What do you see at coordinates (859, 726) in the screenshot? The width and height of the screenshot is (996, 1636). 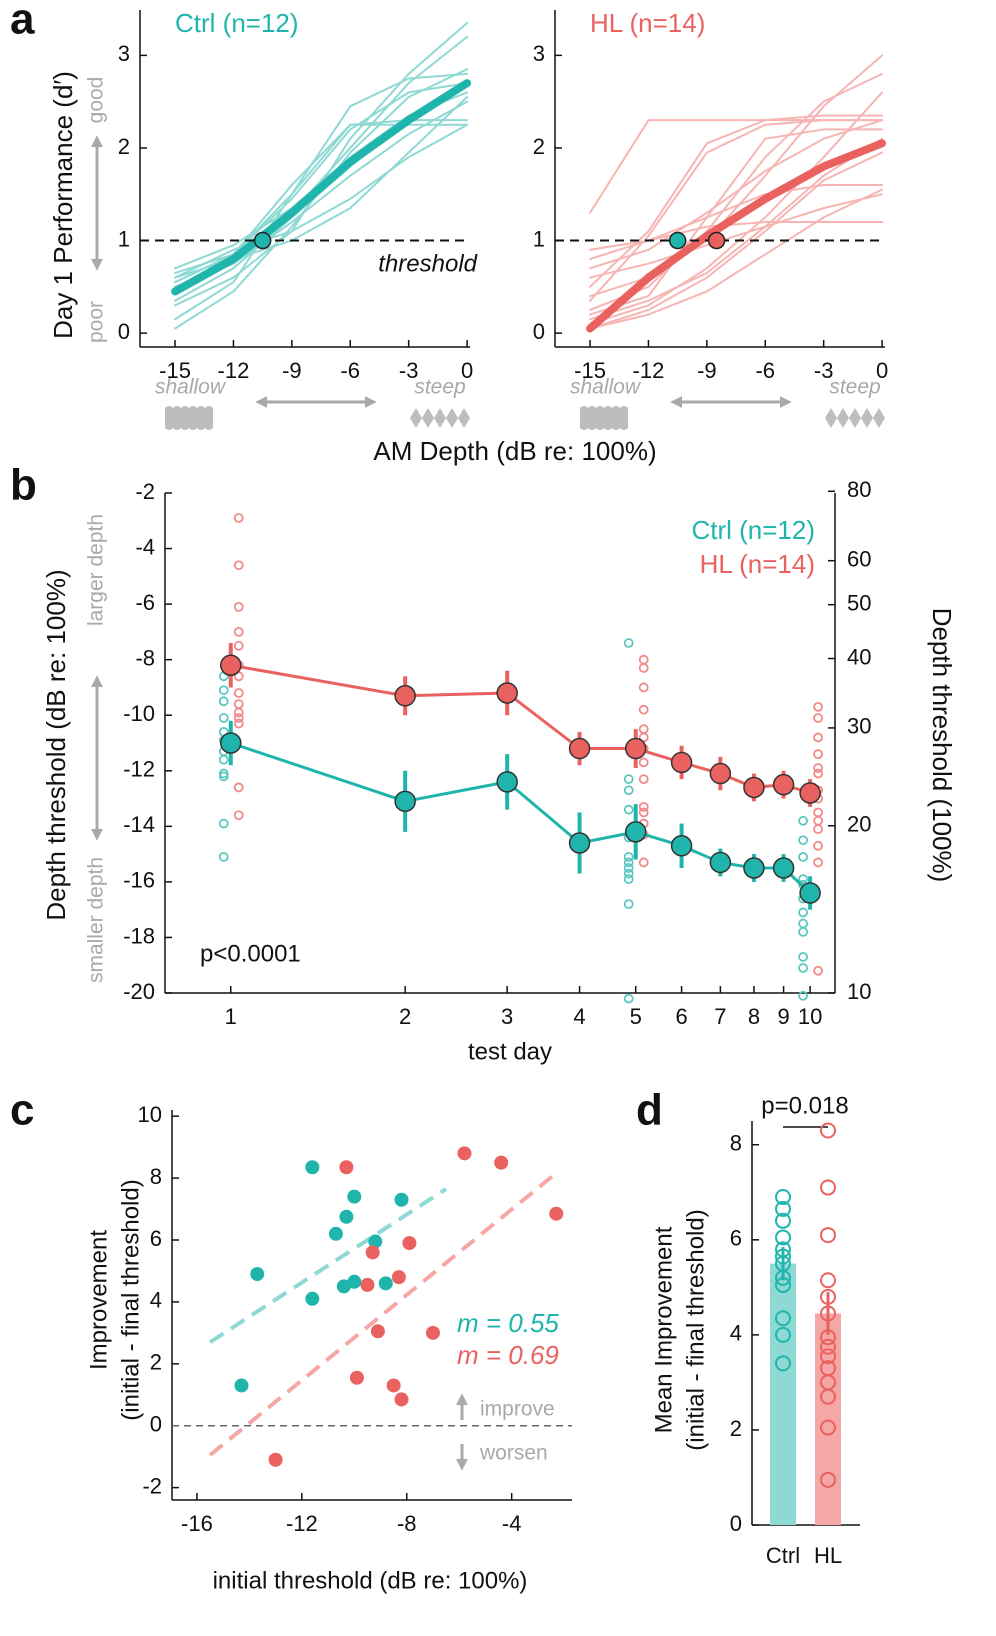 I see `y2-tick-label: 30` at bounding box center [859, 726].